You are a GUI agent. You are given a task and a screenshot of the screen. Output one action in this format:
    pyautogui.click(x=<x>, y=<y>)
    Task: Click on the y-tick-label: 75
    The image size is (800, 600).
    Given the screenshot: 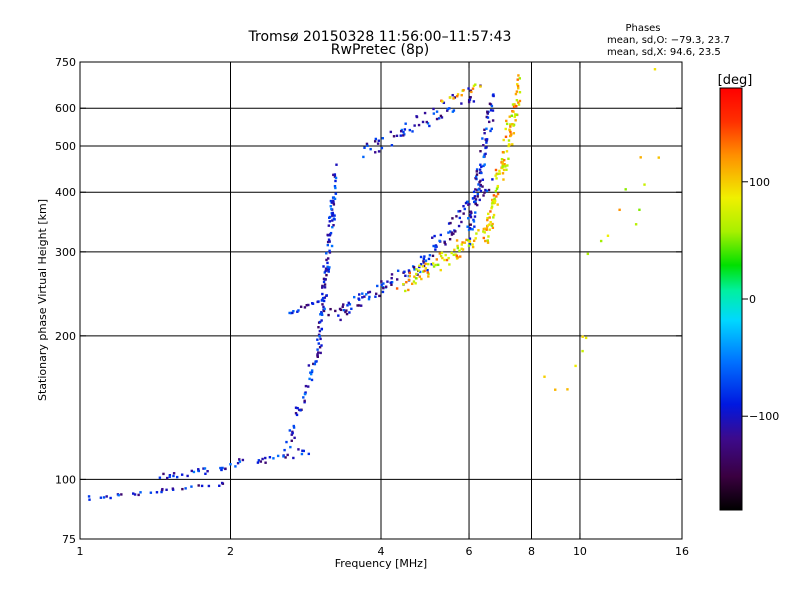 What is the action you would take?
    pyautogui.click(x=69, y=539)
    